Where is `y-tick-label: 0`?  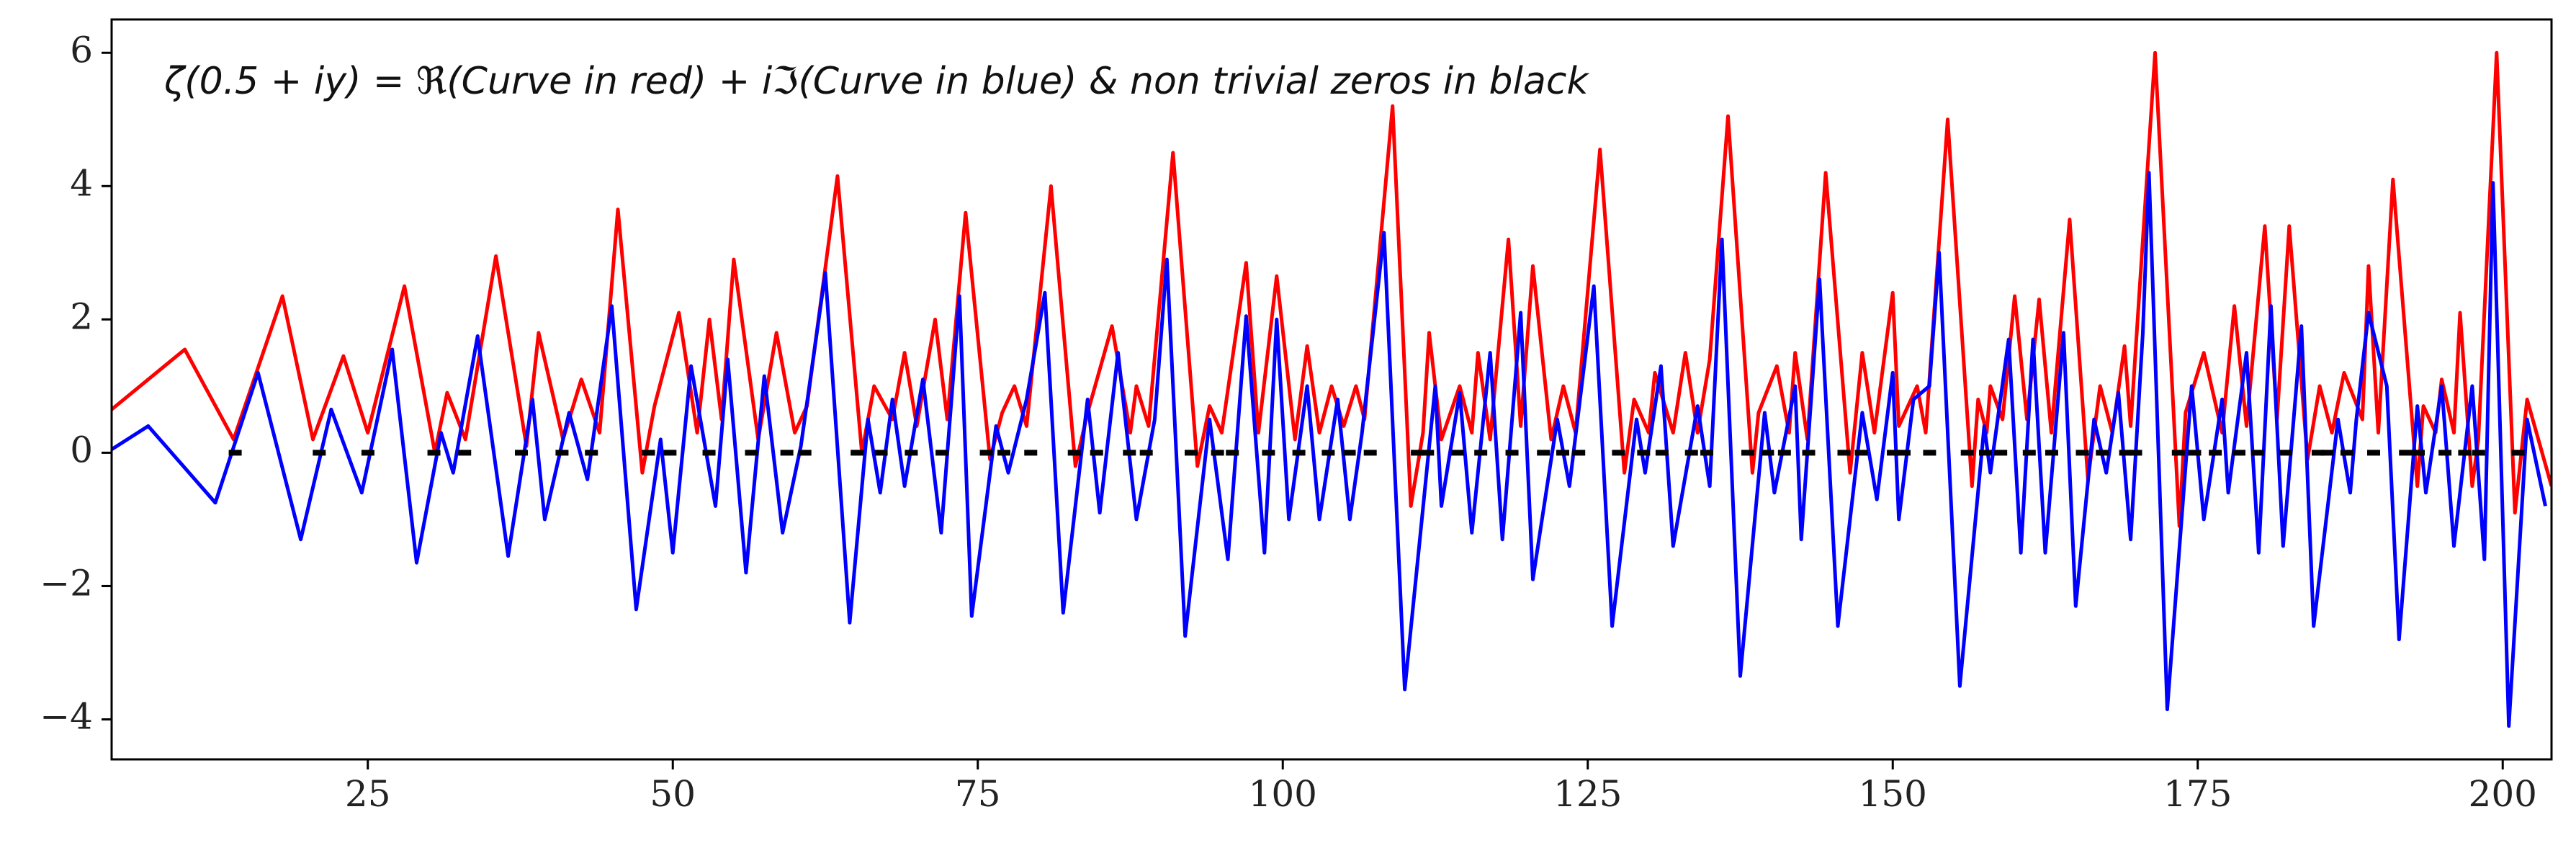 y-tick-label: 0 is located at coordinates (81, 450).